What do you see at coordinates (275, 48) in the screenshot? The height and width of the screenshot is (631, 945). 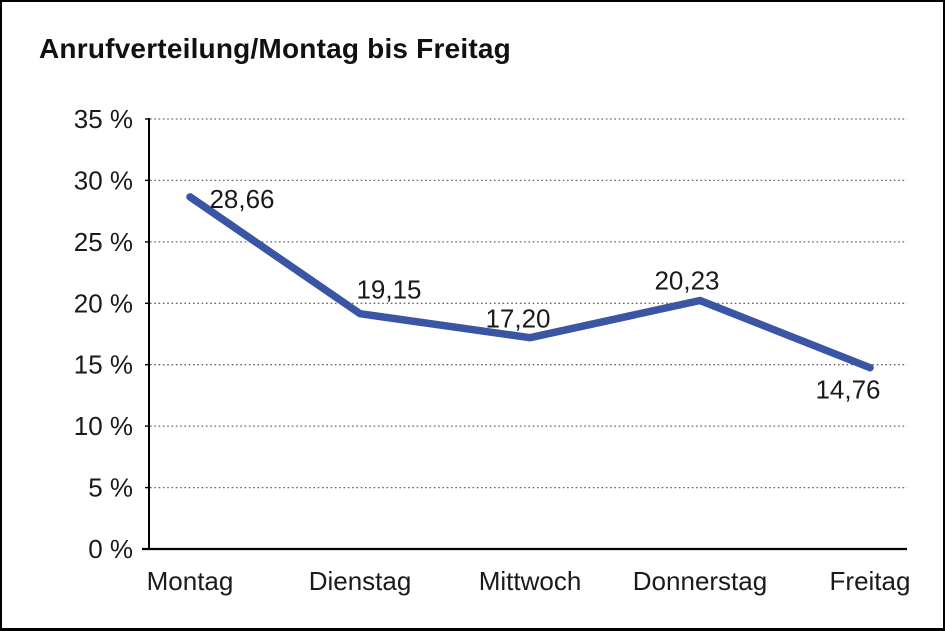 I see `chart-title: Anrufverteilung/Montag bis Freitag` at bounding box center [275, 48].